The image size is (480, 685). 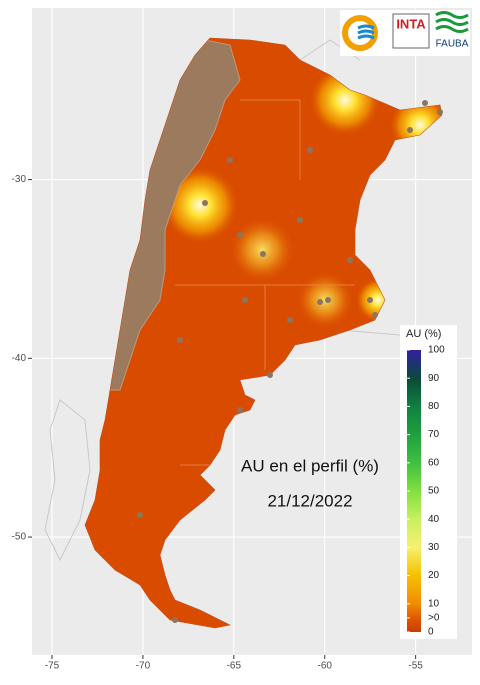 I want to click on y-tick-label: -40, so click(x=19, y=358).